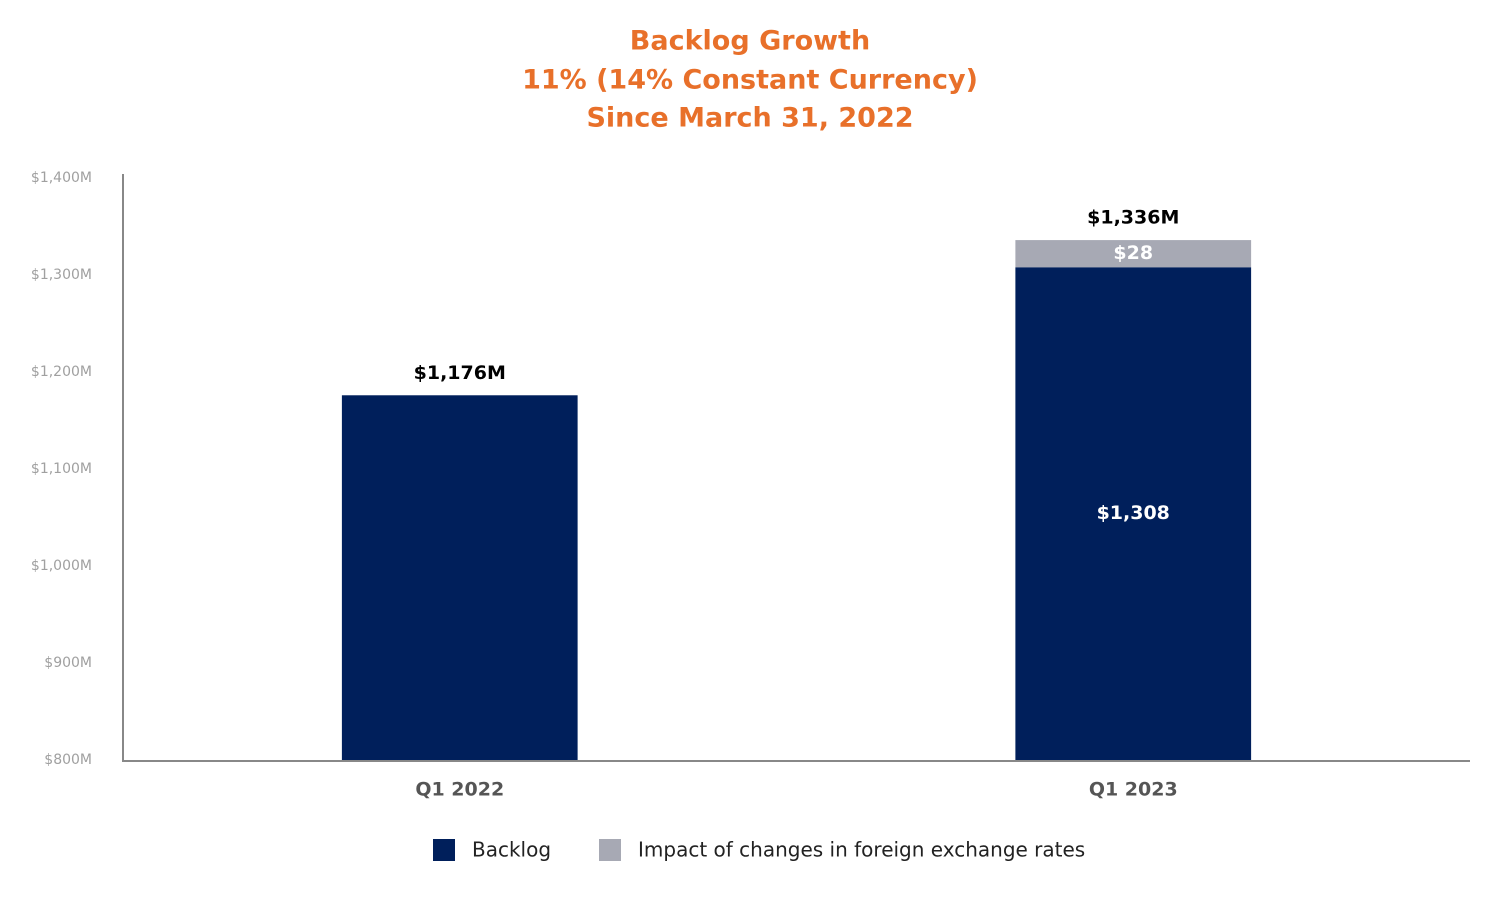  I want to click on total-label: $1,176M, so click(460, 373).